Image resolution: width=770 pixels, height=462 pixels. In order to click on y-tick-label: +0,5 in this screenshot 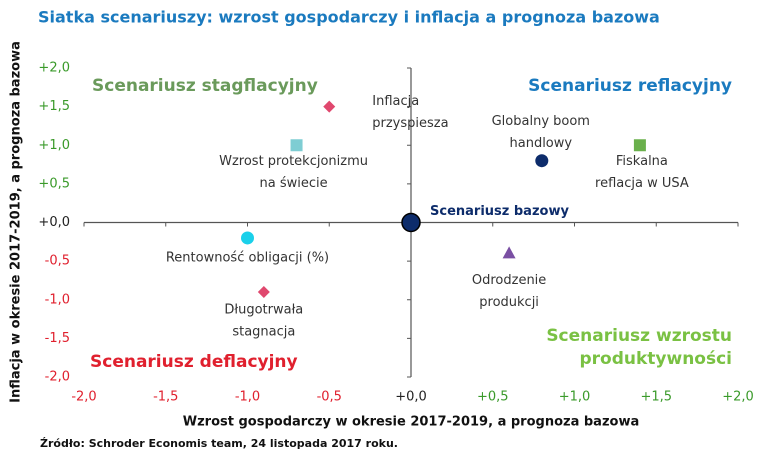, I will do `click(54, 183)`.